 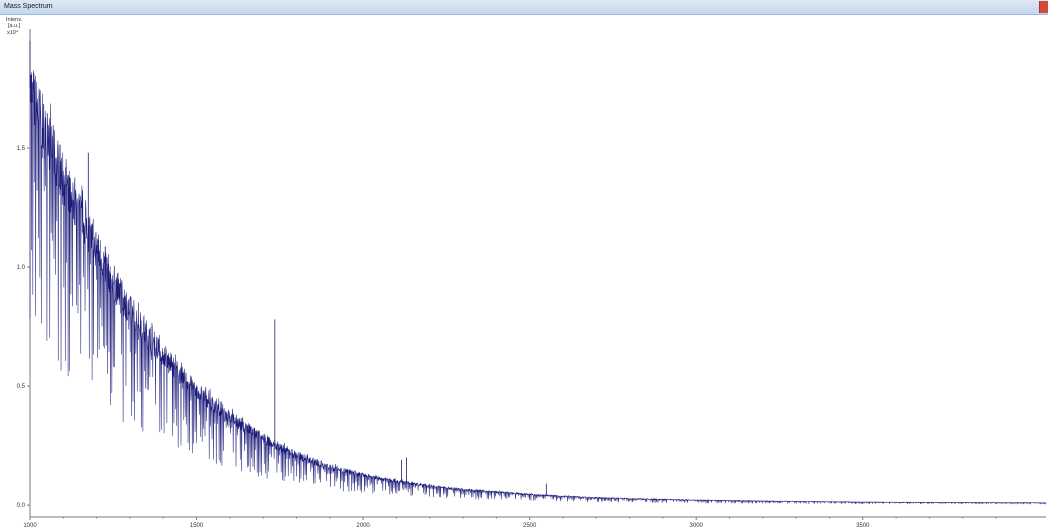 I want to click on y-tick-label: 1.0, so click(x=21, y=268).